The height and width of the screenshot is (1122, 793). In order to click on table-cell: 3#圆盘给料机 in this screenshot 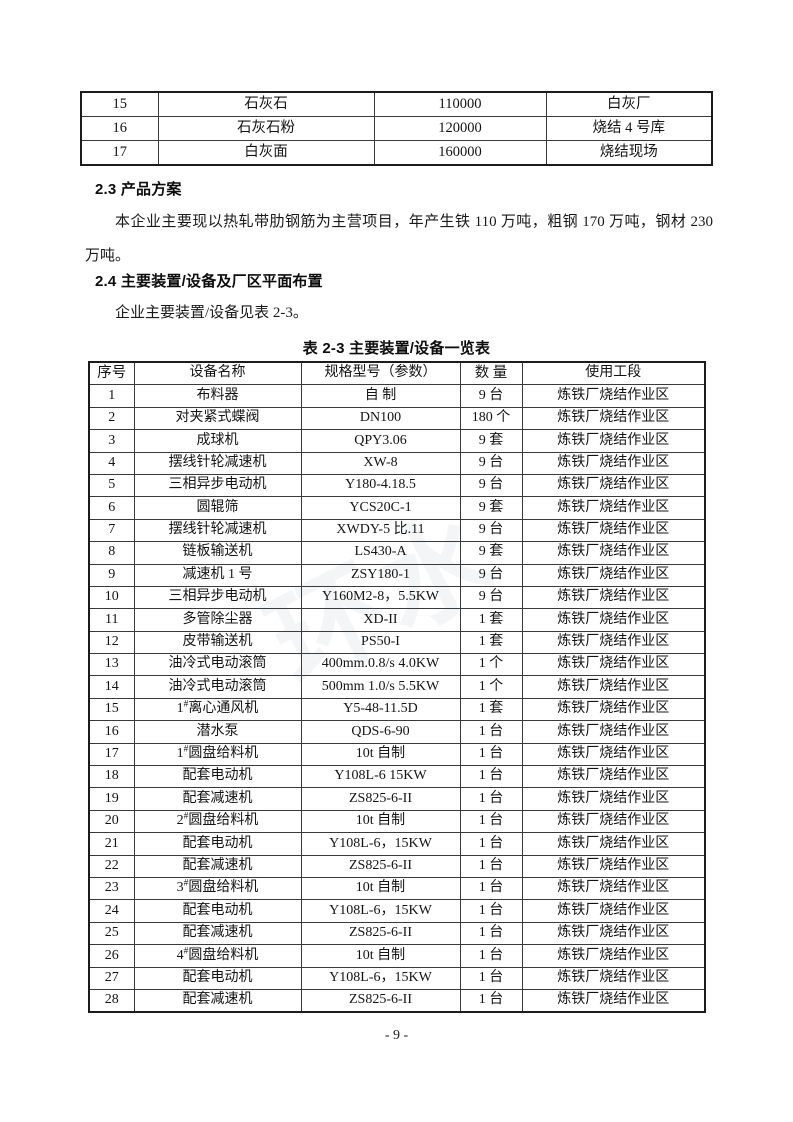, I will do `click(217, 888)`.